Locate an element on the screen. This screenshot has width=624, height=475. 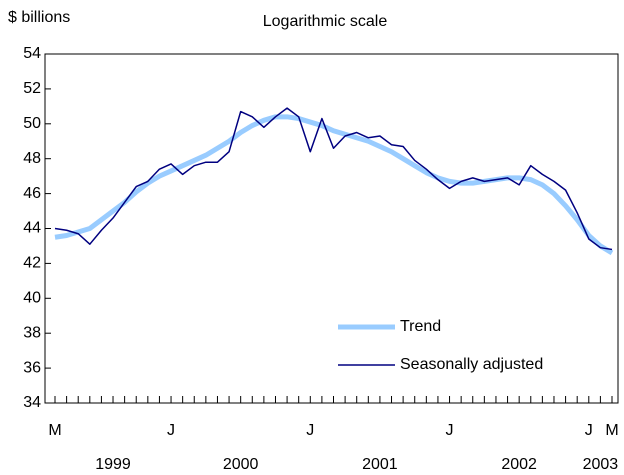
y-tick-label: 36 is located at coordinates (32, 367).